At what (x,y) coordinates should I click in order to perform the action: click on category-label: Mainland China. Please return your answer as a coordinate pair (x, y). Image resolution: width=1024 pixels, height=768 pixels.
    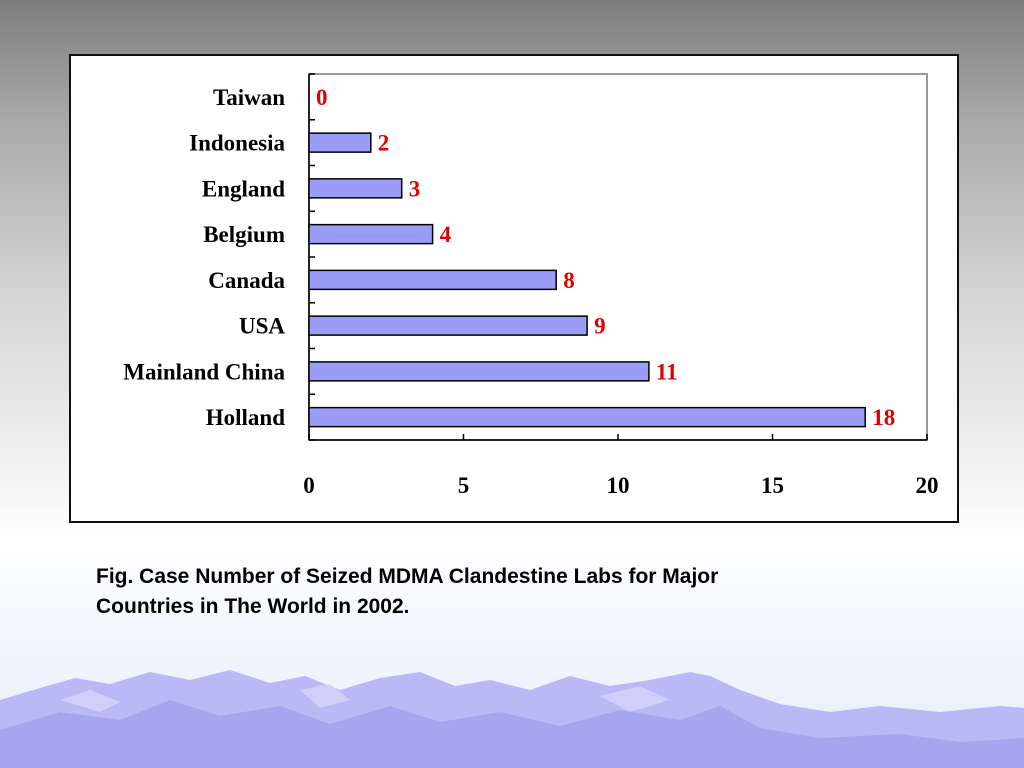
    Looking at the image, I should click on (204, 371).